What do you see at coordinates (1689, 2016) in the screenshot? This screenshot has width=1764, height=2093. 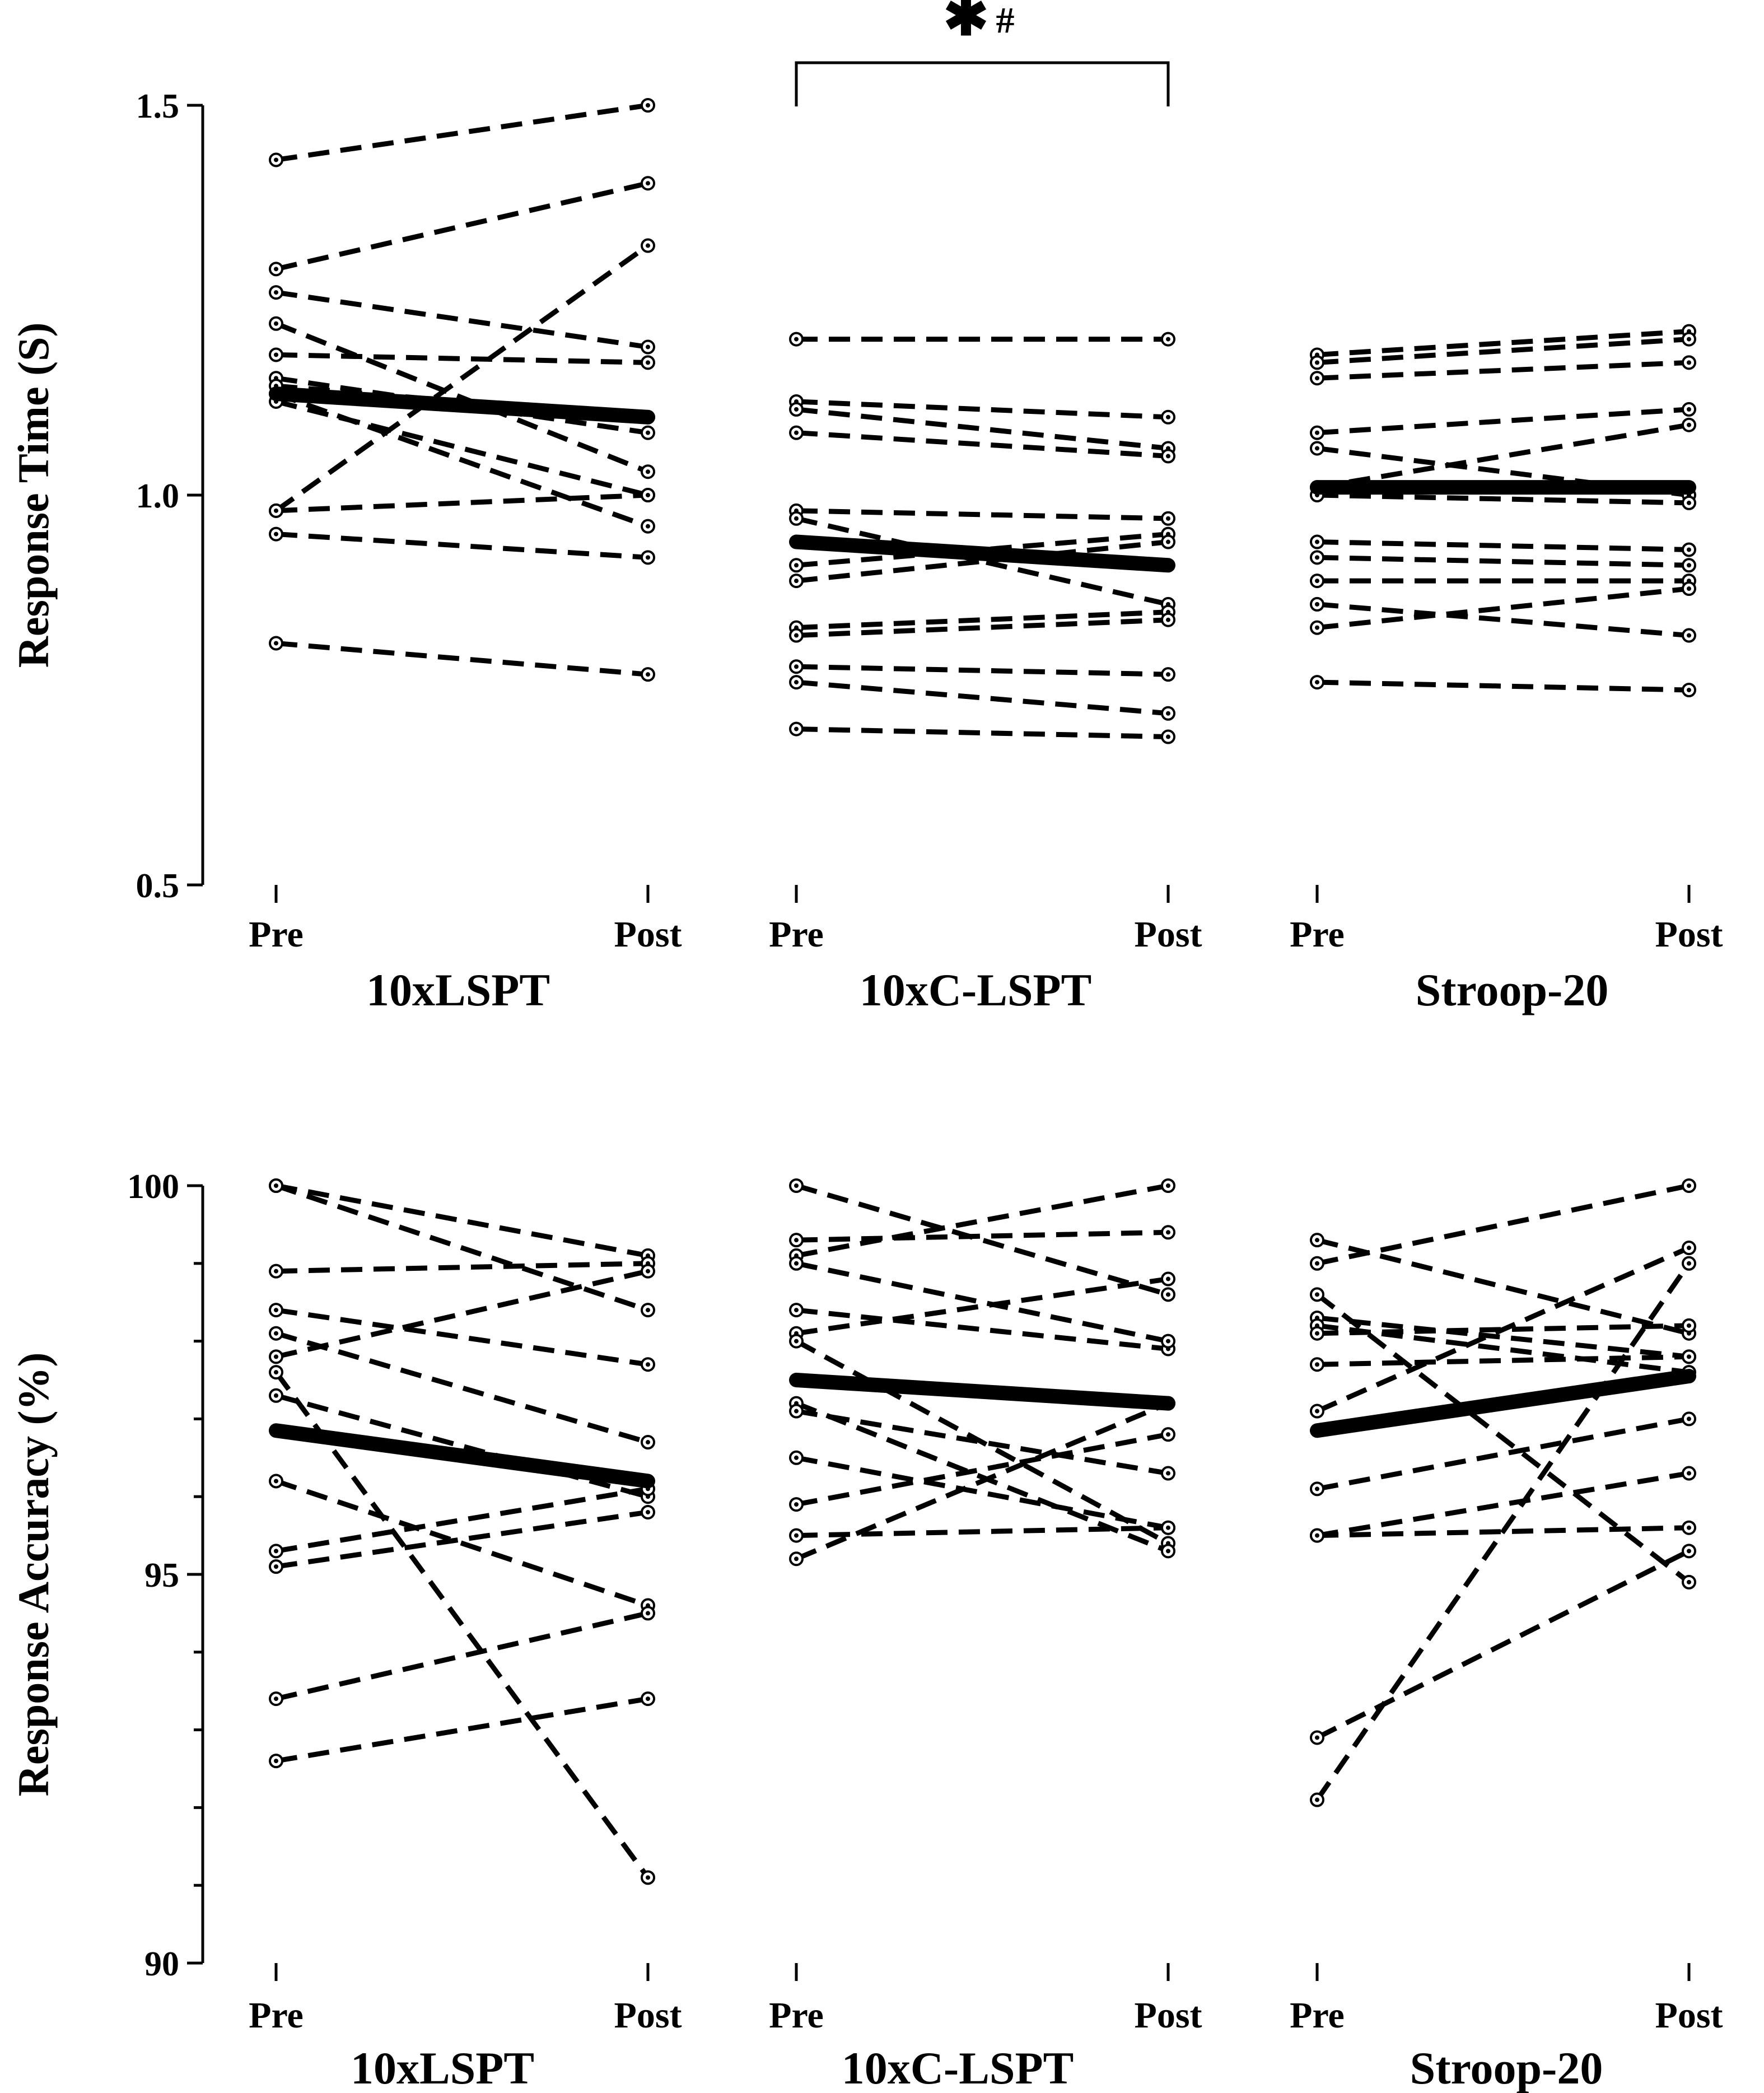 I see `post-tick-label: Post` at bounding box center [1689, 2016].